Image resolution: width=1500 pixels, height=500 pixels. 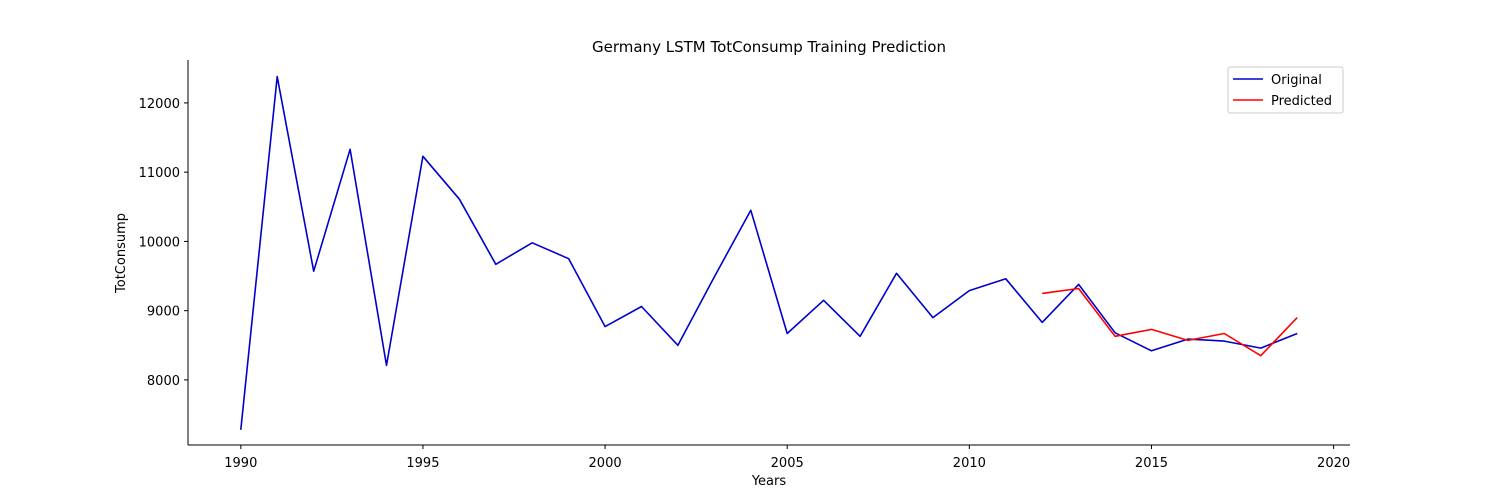 I want to click on y-tick-label: 12000, so click(x=159, y=104).